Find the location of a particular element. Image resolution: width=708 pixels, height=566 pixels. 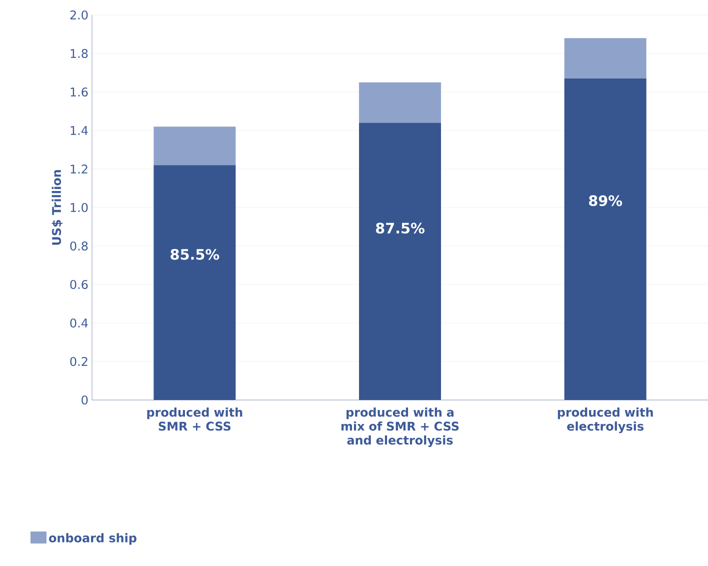

annotation: 89% is located at coordinates (605, 200).